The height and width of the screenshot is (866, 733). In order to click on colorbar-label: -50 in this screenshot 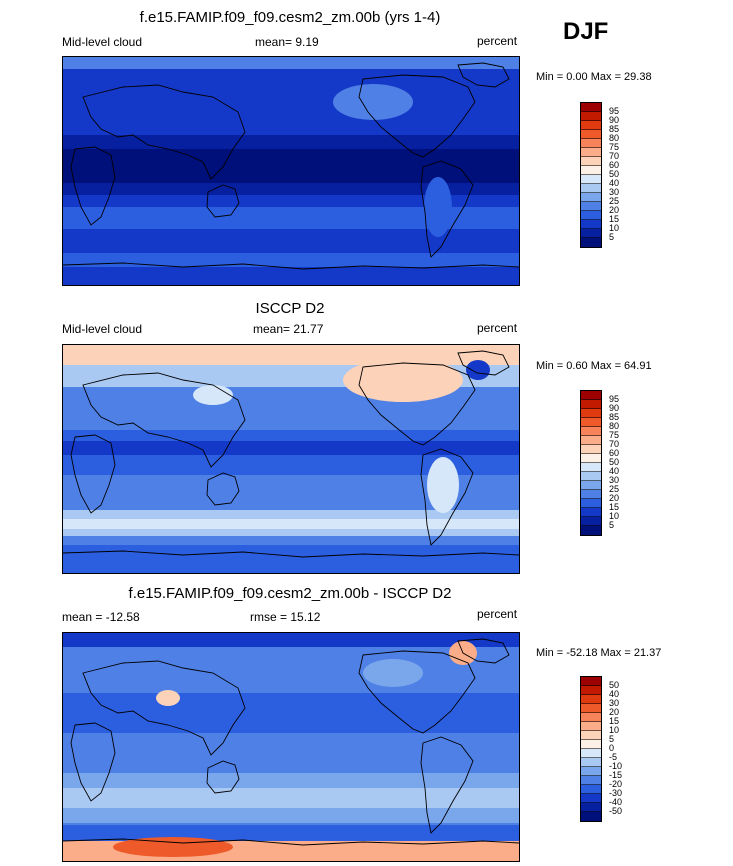, I will do `click(616, 811)`.